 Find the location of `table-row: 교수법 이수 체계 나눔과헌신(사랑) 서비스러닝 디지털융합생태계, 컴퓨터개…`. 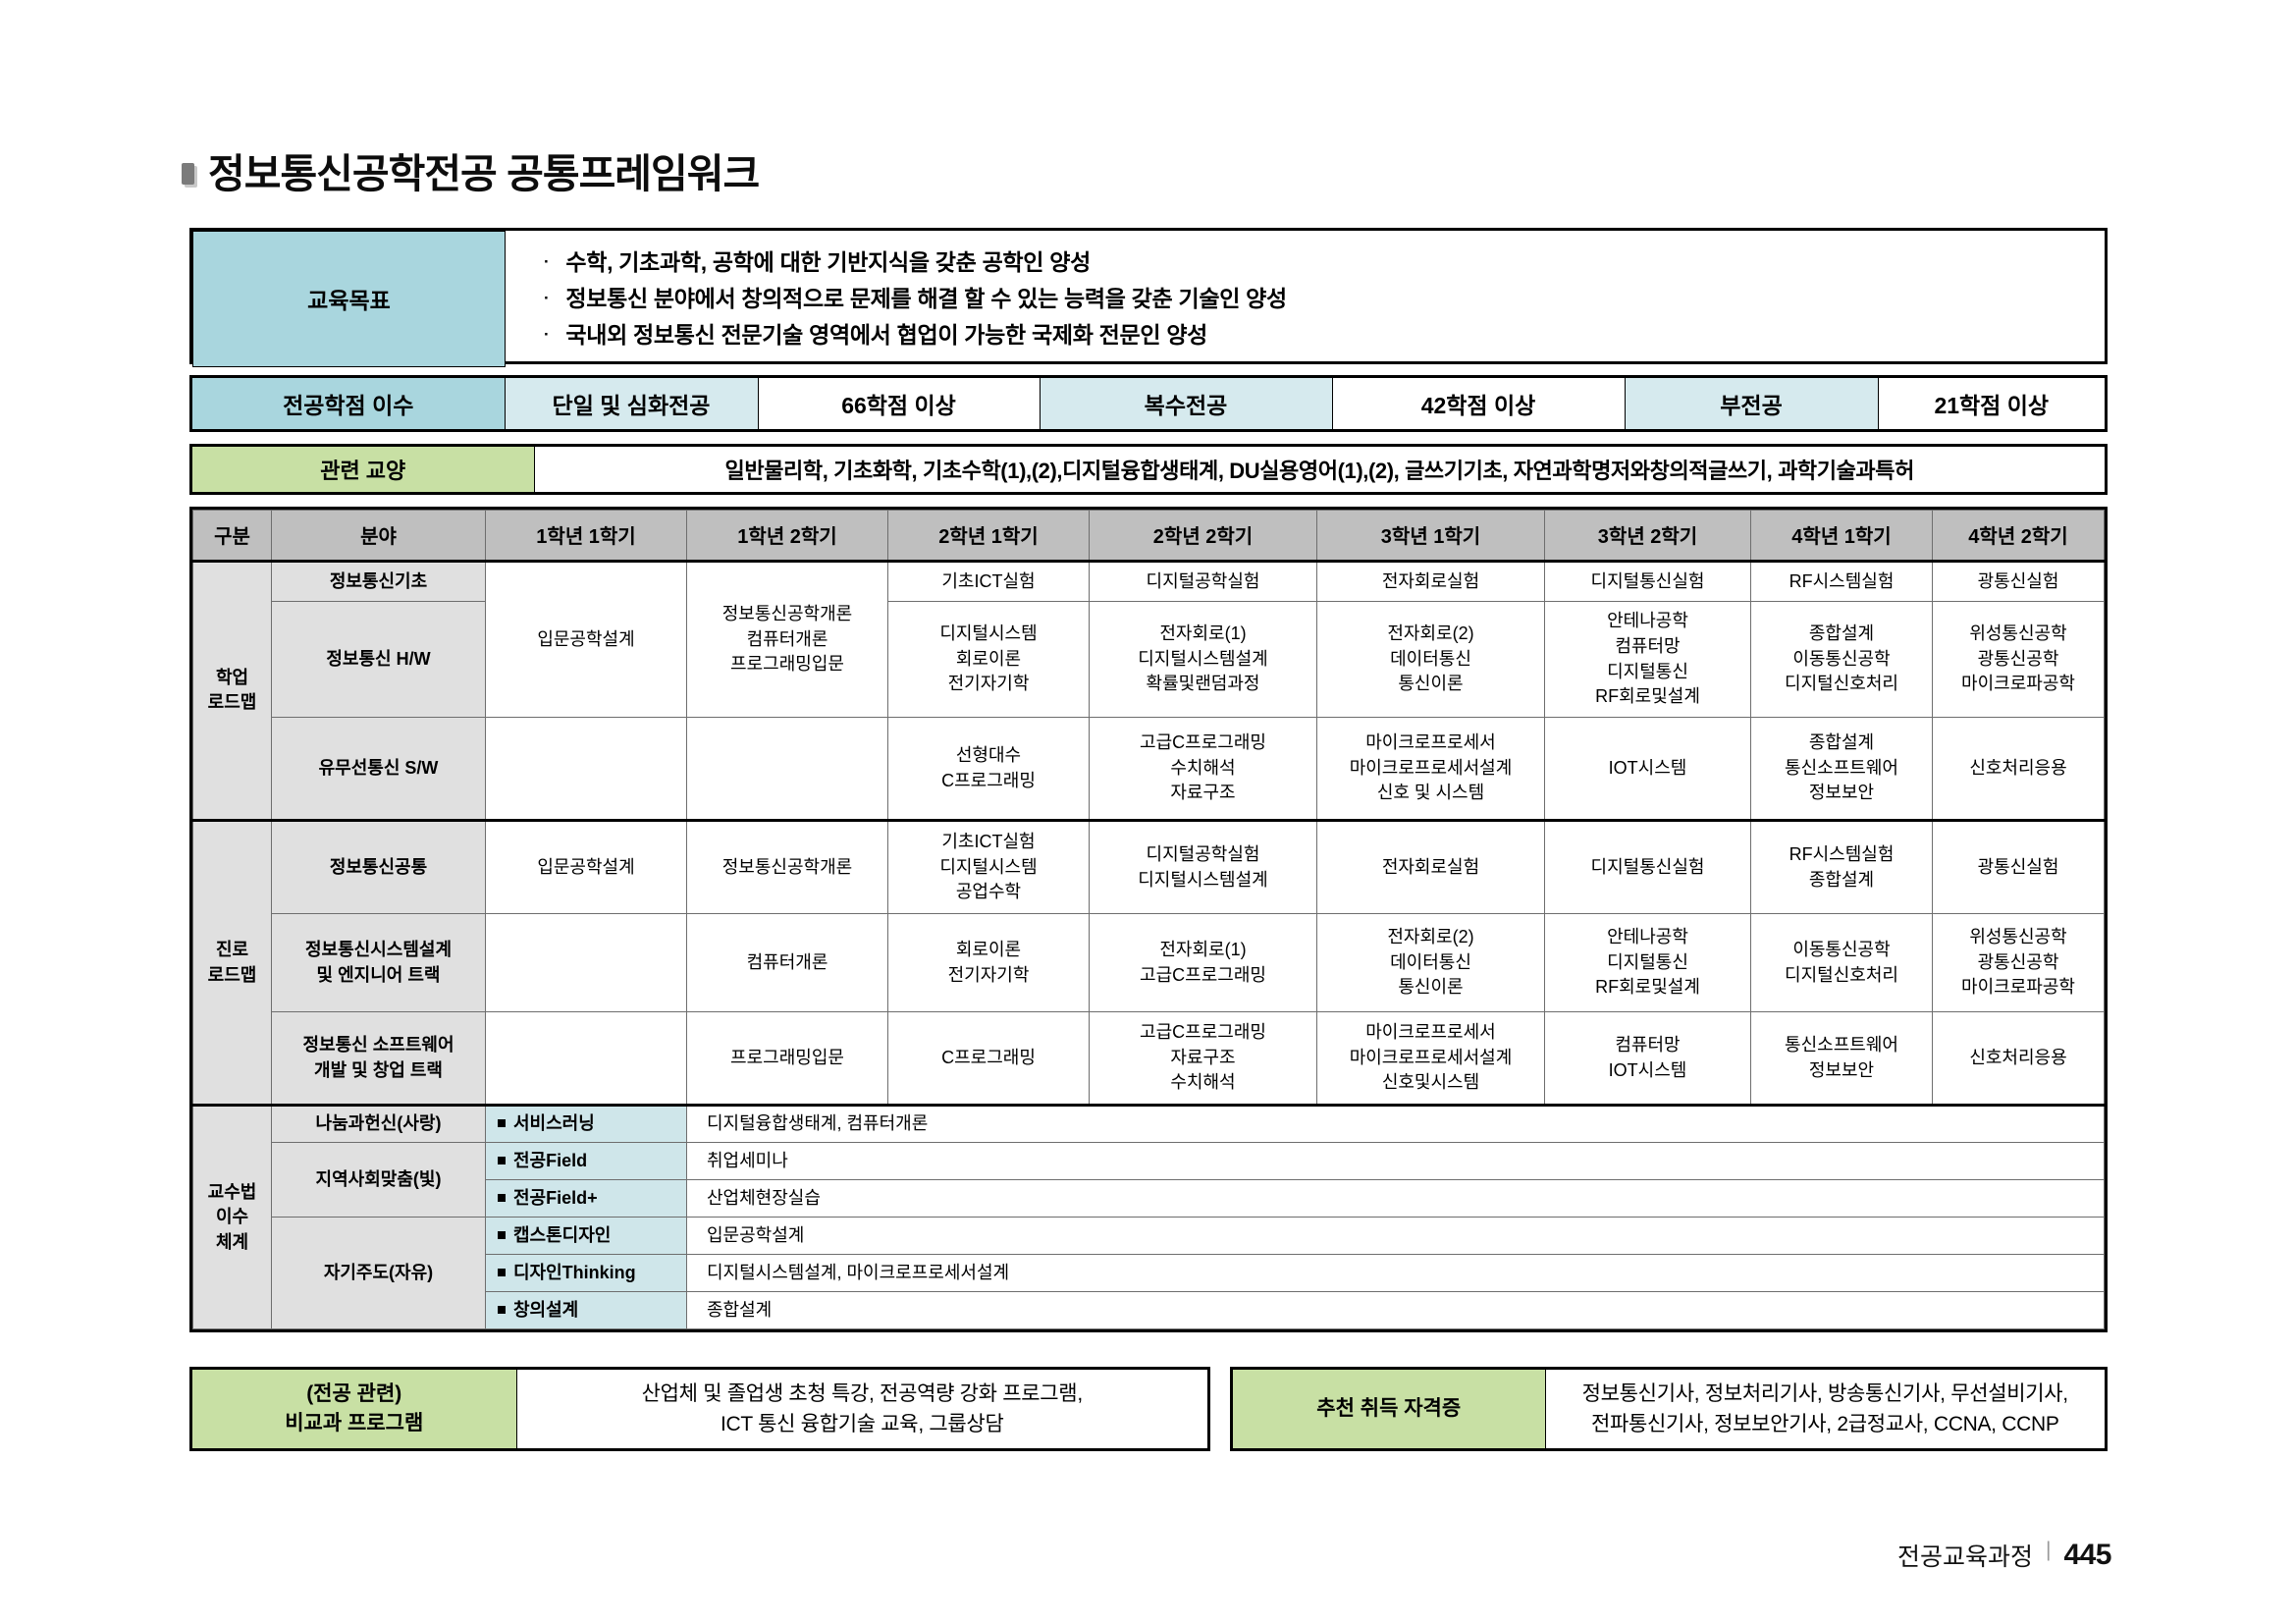

table-row: 교수법 이수 체계 나눔과헌신(사랑) 서비스러닝 디지털융합생태계, 컴퓨터개… is located at coordinates (1148, 1216).